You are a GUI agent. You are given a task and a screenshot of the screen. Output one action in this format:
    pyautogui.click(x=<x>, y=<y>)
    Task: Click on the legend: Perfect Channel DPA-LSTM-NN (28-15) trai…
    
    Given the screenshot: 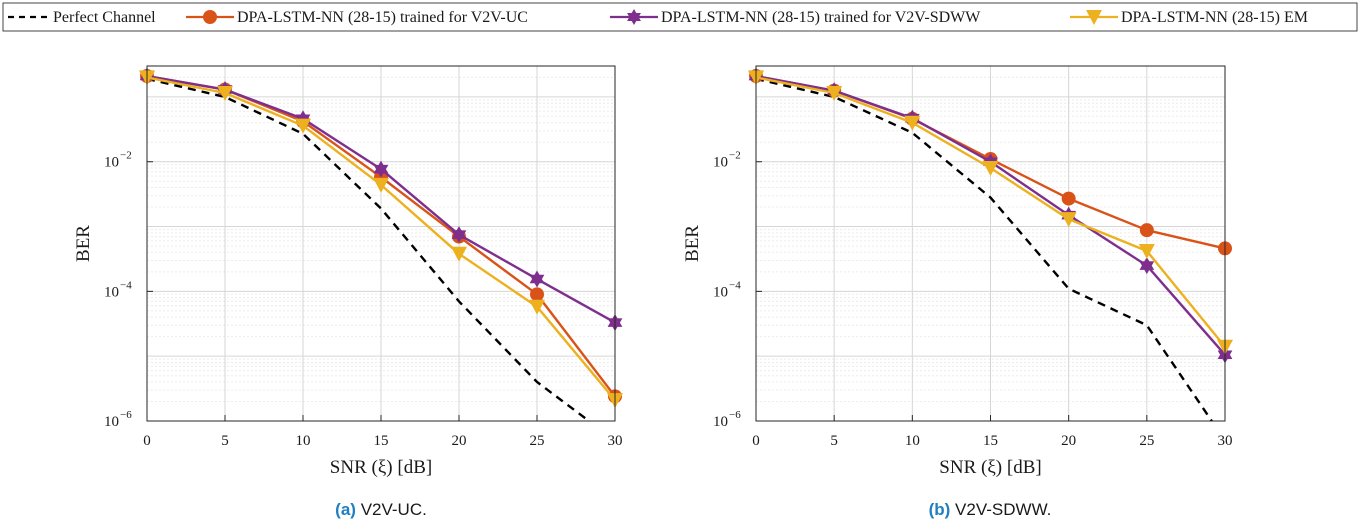 What is the action you would take?
    pyautogui.click(x=680, y=17)
    